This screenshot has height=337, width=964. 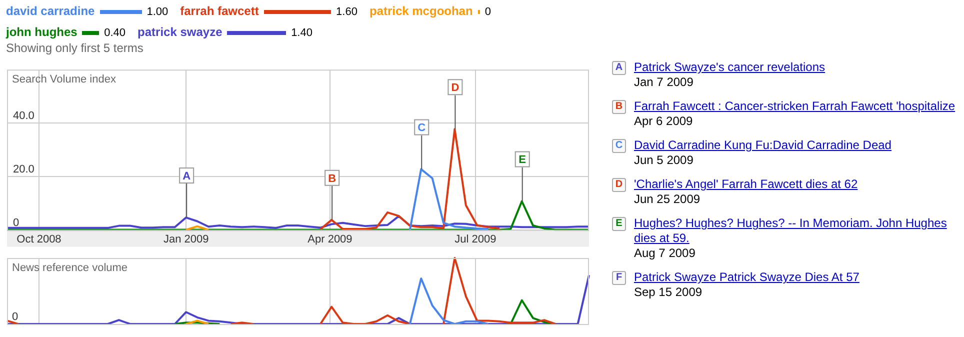 I want to click on text: A, so click(x=619, y=68).